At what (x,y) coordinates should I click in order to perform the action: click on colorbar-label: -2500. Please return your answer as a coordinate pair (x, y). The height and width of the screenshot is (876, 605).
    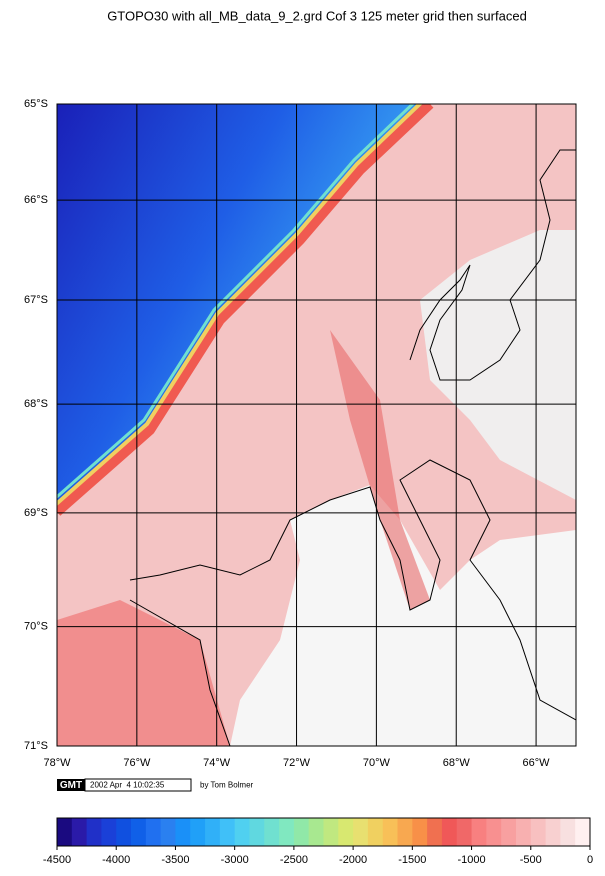
    Looking at the image, I should click on (294, 860).